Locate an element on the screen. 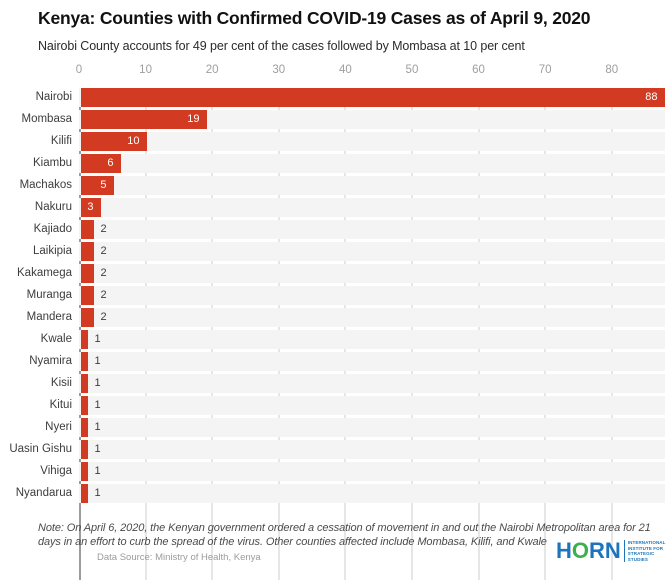 This screenshot has height=580, width=670. category-label: Kakamega is located at coordinates (44, 273).